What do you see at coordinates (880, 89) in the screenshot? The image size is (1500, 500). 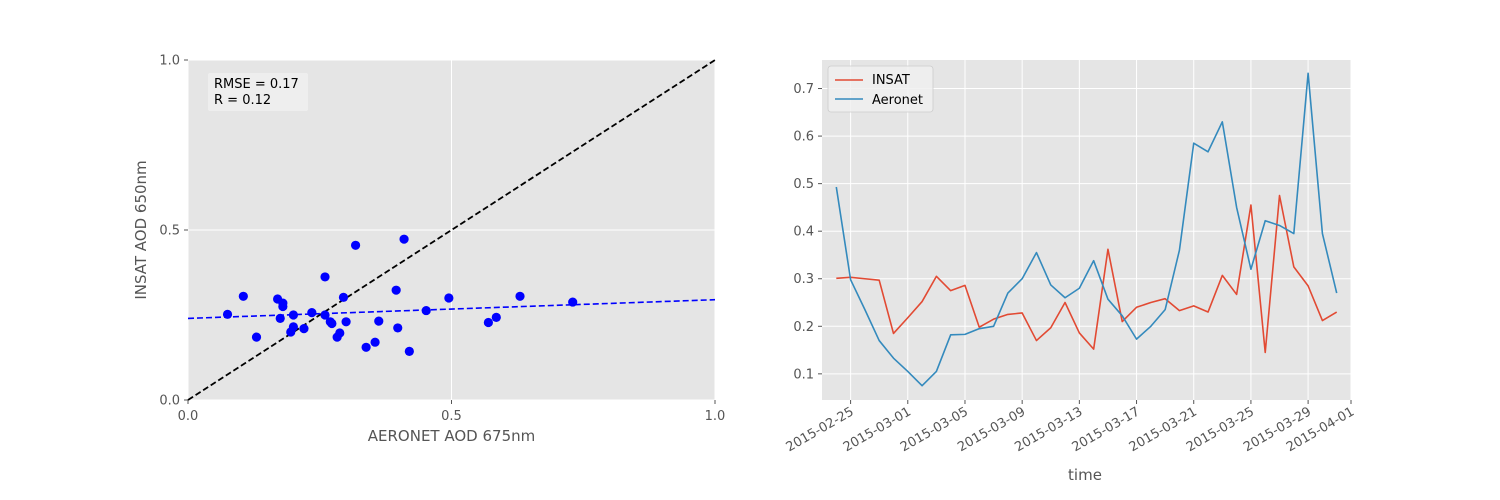 I see `legend: INSAT Aeronet` at bounding box center [880, 89].